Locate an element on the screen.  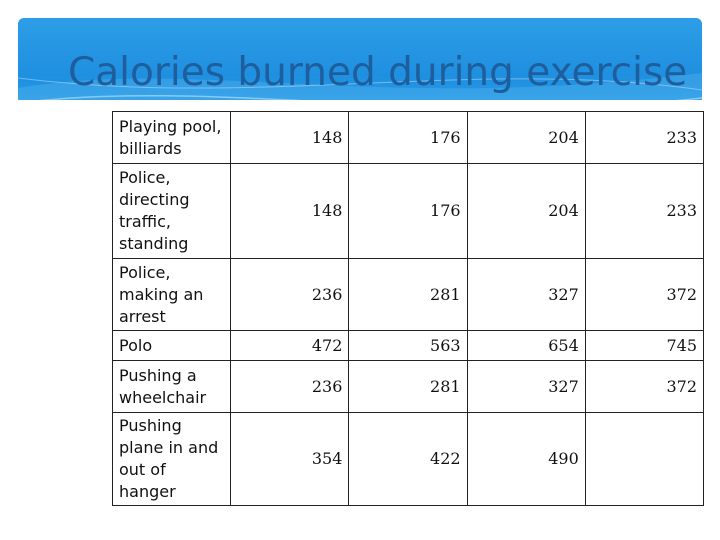
calorie-value-cell: 422 is located at coordinates (408, 459).